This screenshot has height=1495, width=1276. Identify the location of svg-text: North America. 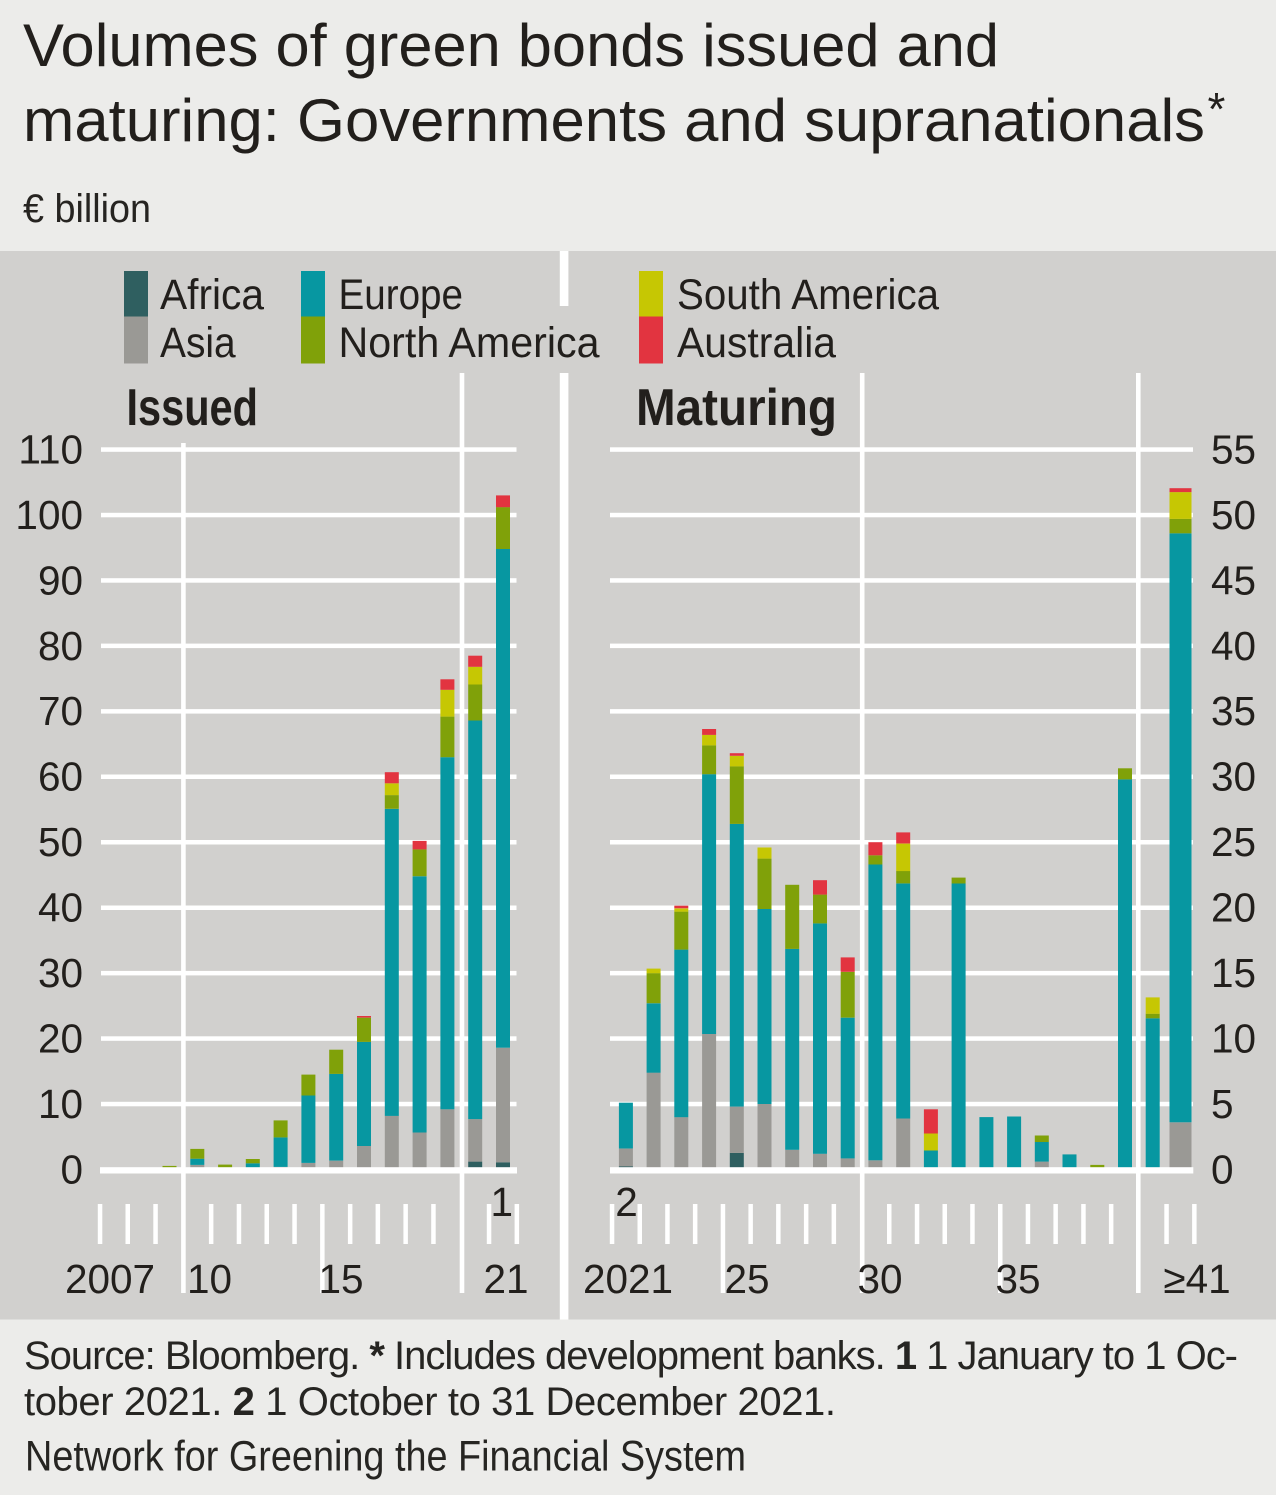
(469, 343).